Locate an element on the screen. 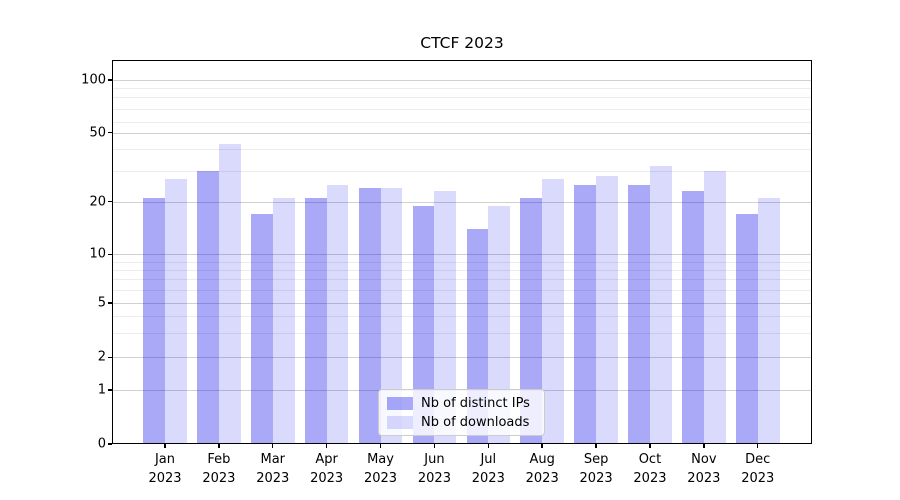 Image resolution: width=900 pixels, height=500 pixels. bar-nov-2023-distinct-ips is located at coordinates (693, 317).